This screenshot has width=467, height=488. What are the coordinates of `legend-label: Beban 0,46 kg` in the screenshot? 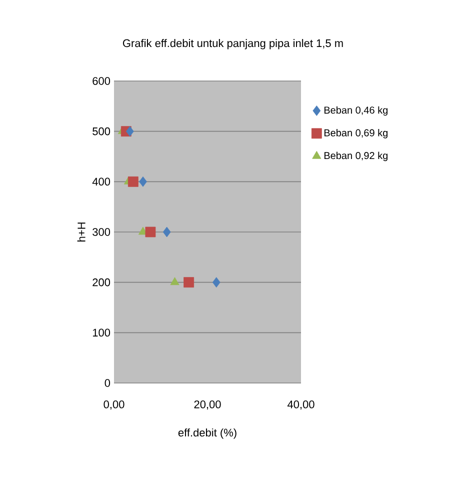 It's located at (356, 111).